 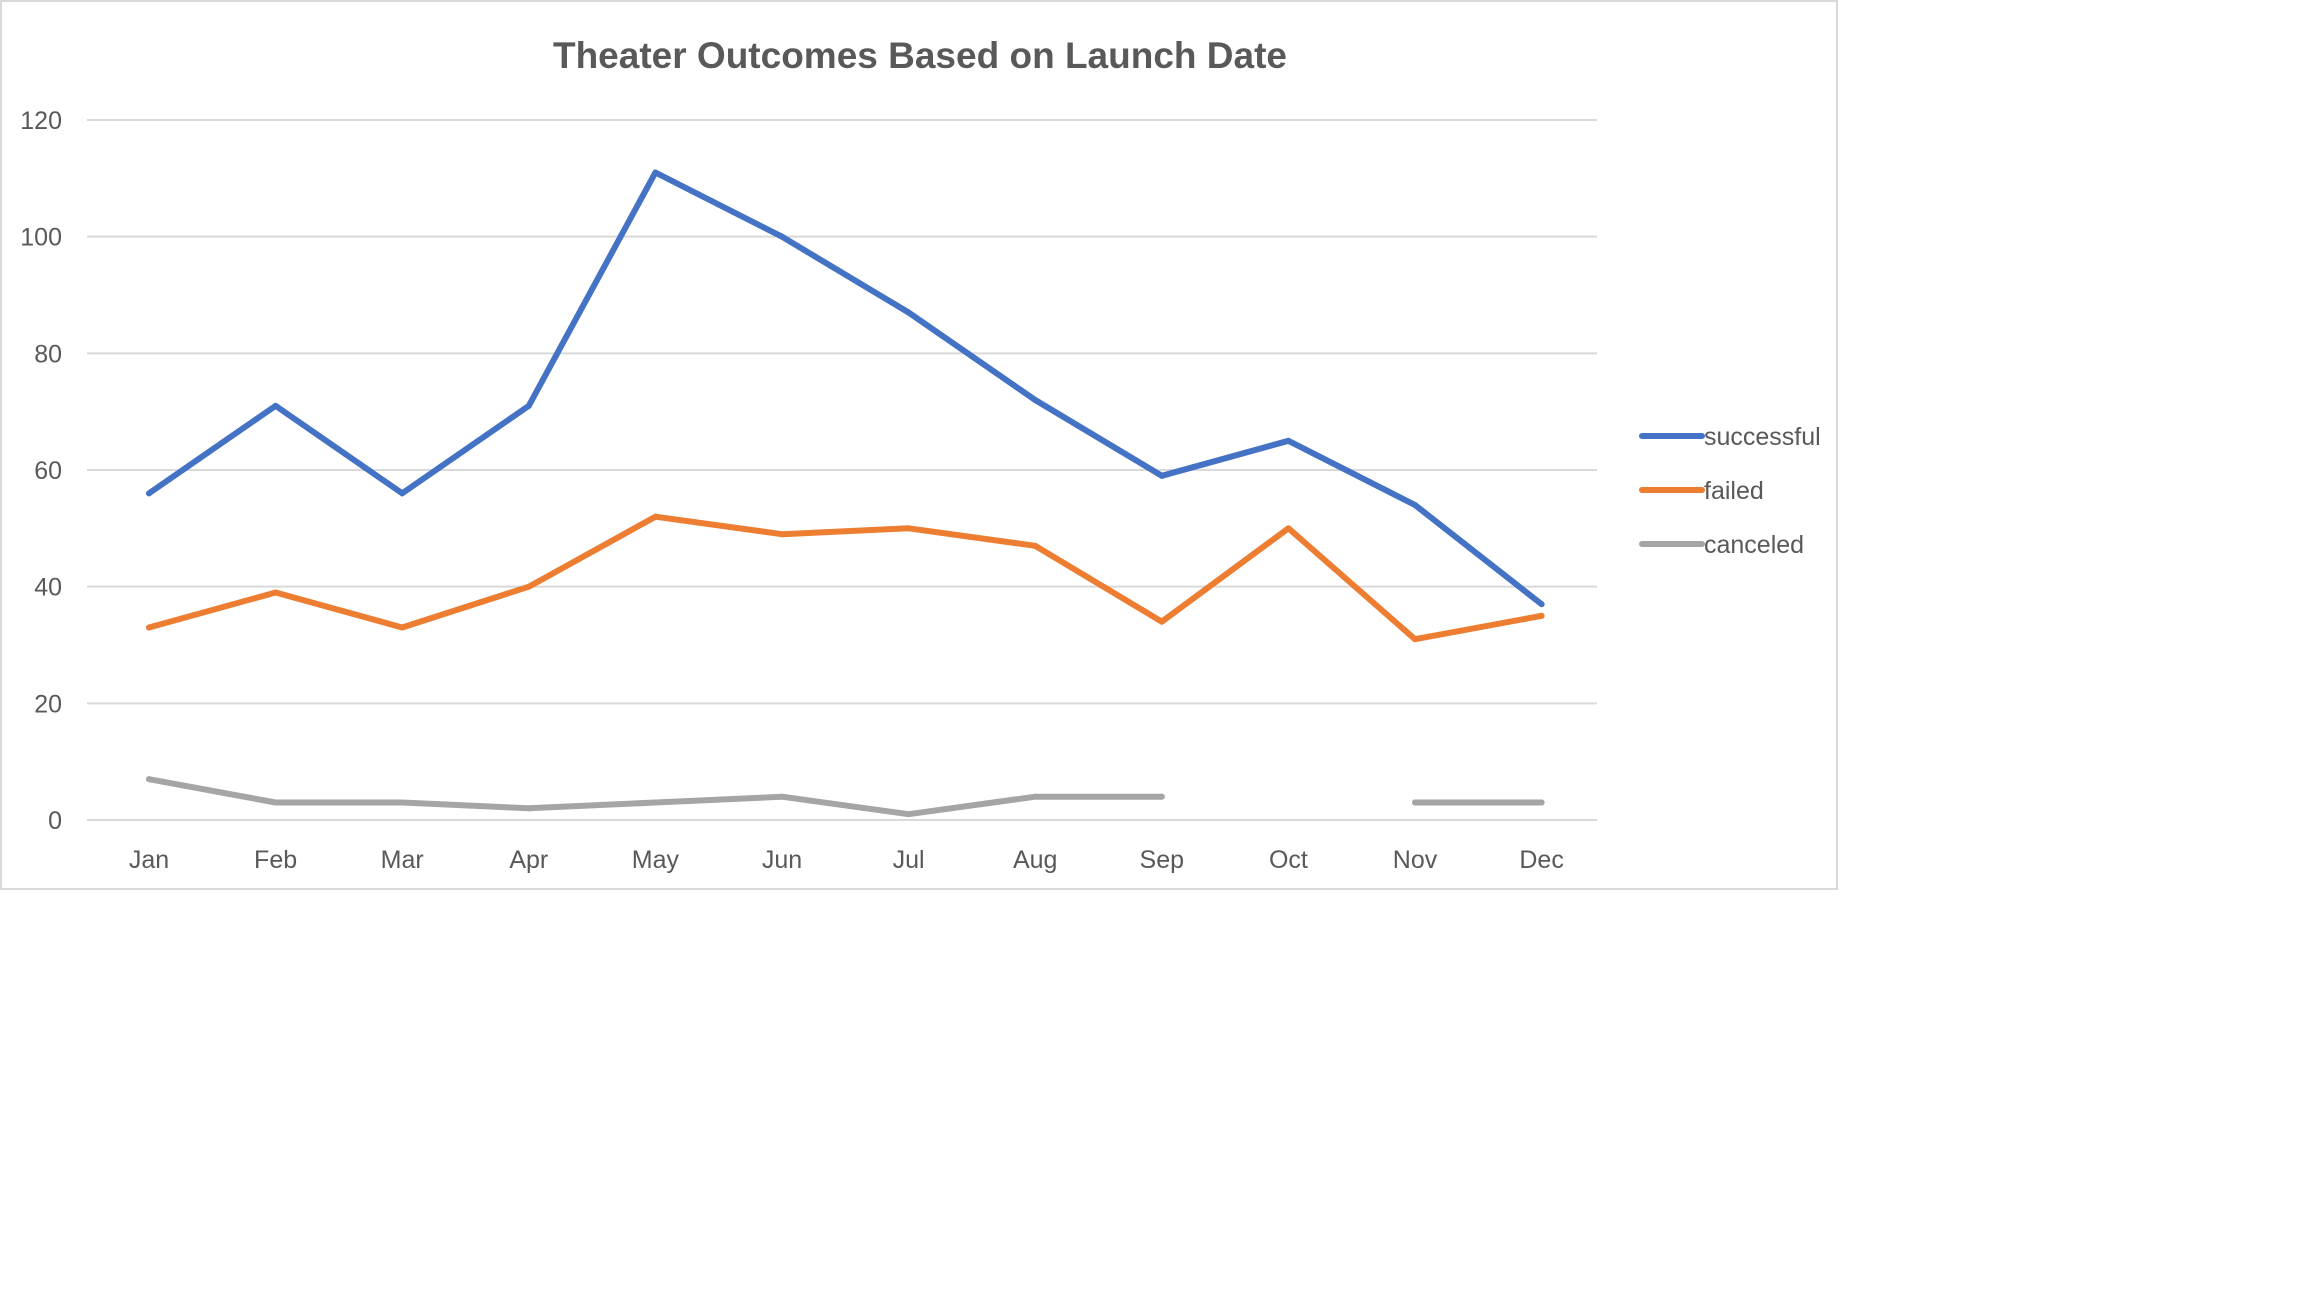 What do you see at coordinates (782, 860) in the screenshot?
I see `x-tick-label: Jun` at bounding box center [782, 860].